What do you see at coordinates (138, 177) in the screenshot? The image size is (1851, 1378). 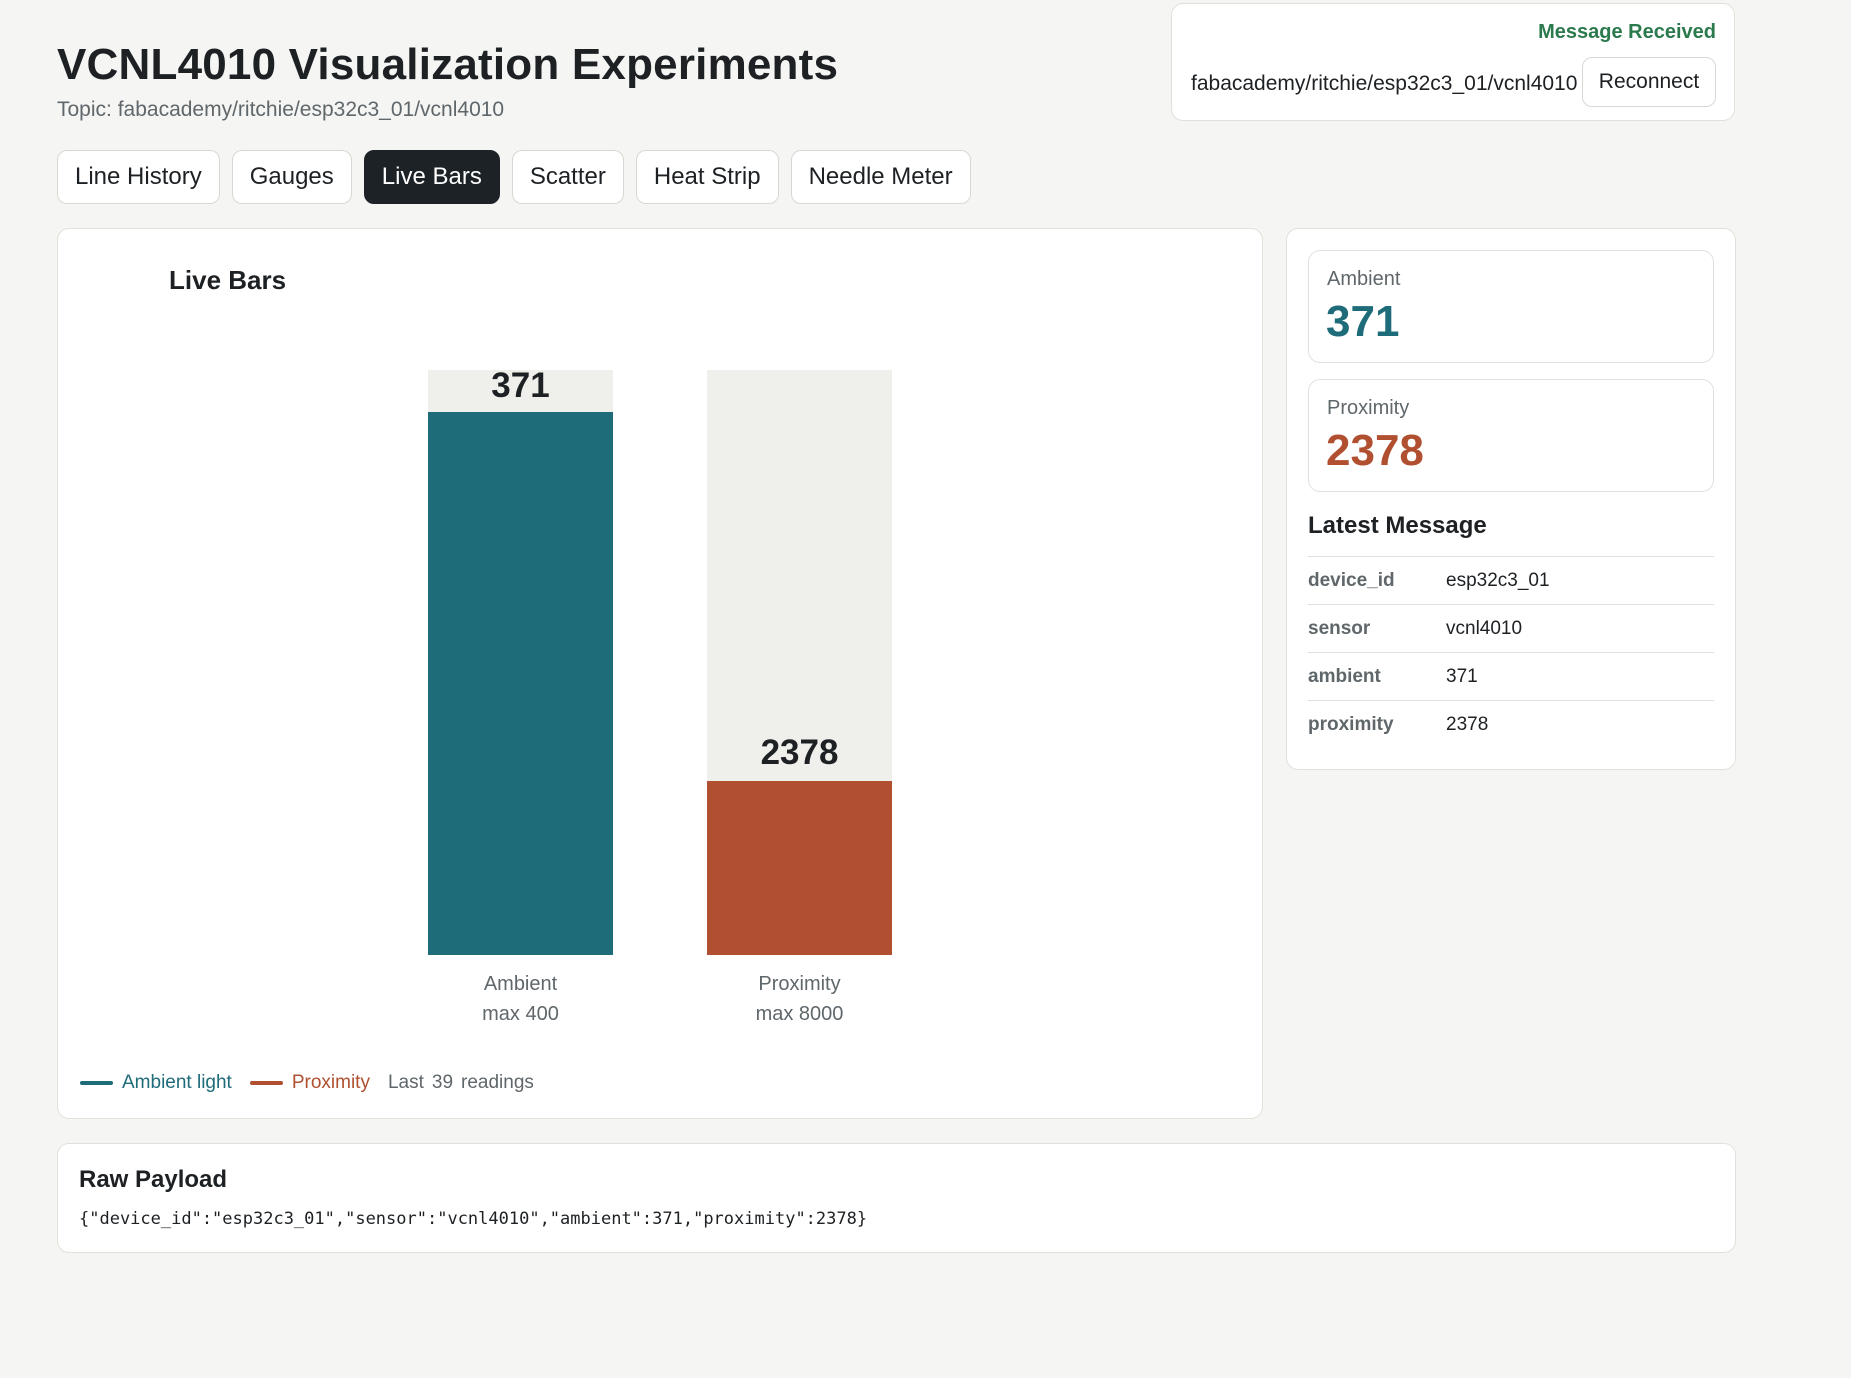 I see `tab-line-history: Line History` at bounding box center [138, 177].